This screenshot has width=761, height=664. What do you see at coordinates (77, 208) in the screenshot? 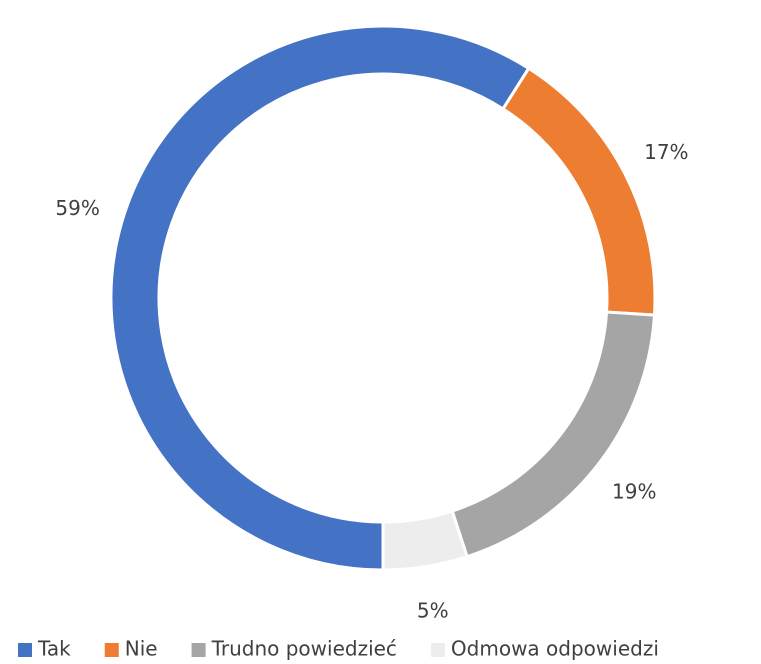
I see `data-label: 59%` at bounding box center [77, 208].